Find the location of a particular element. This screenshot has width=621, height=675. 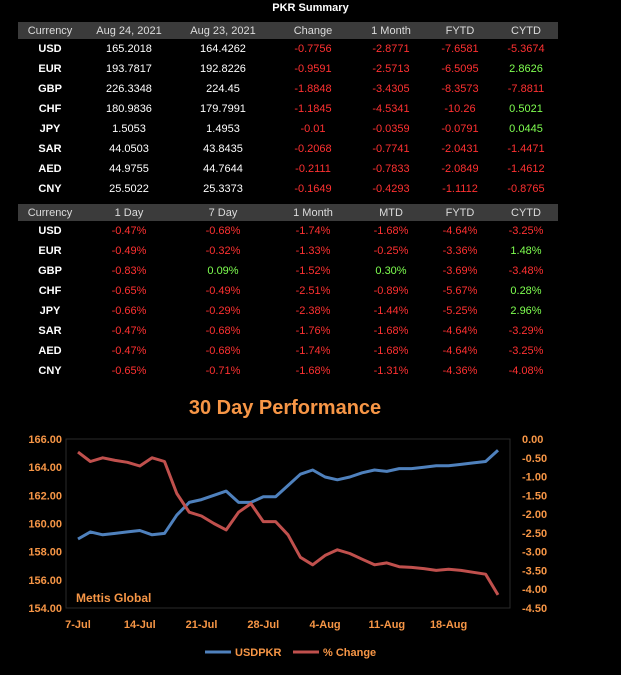

rates-cell-change: -0.2111 is located at coordinates (313, 169).